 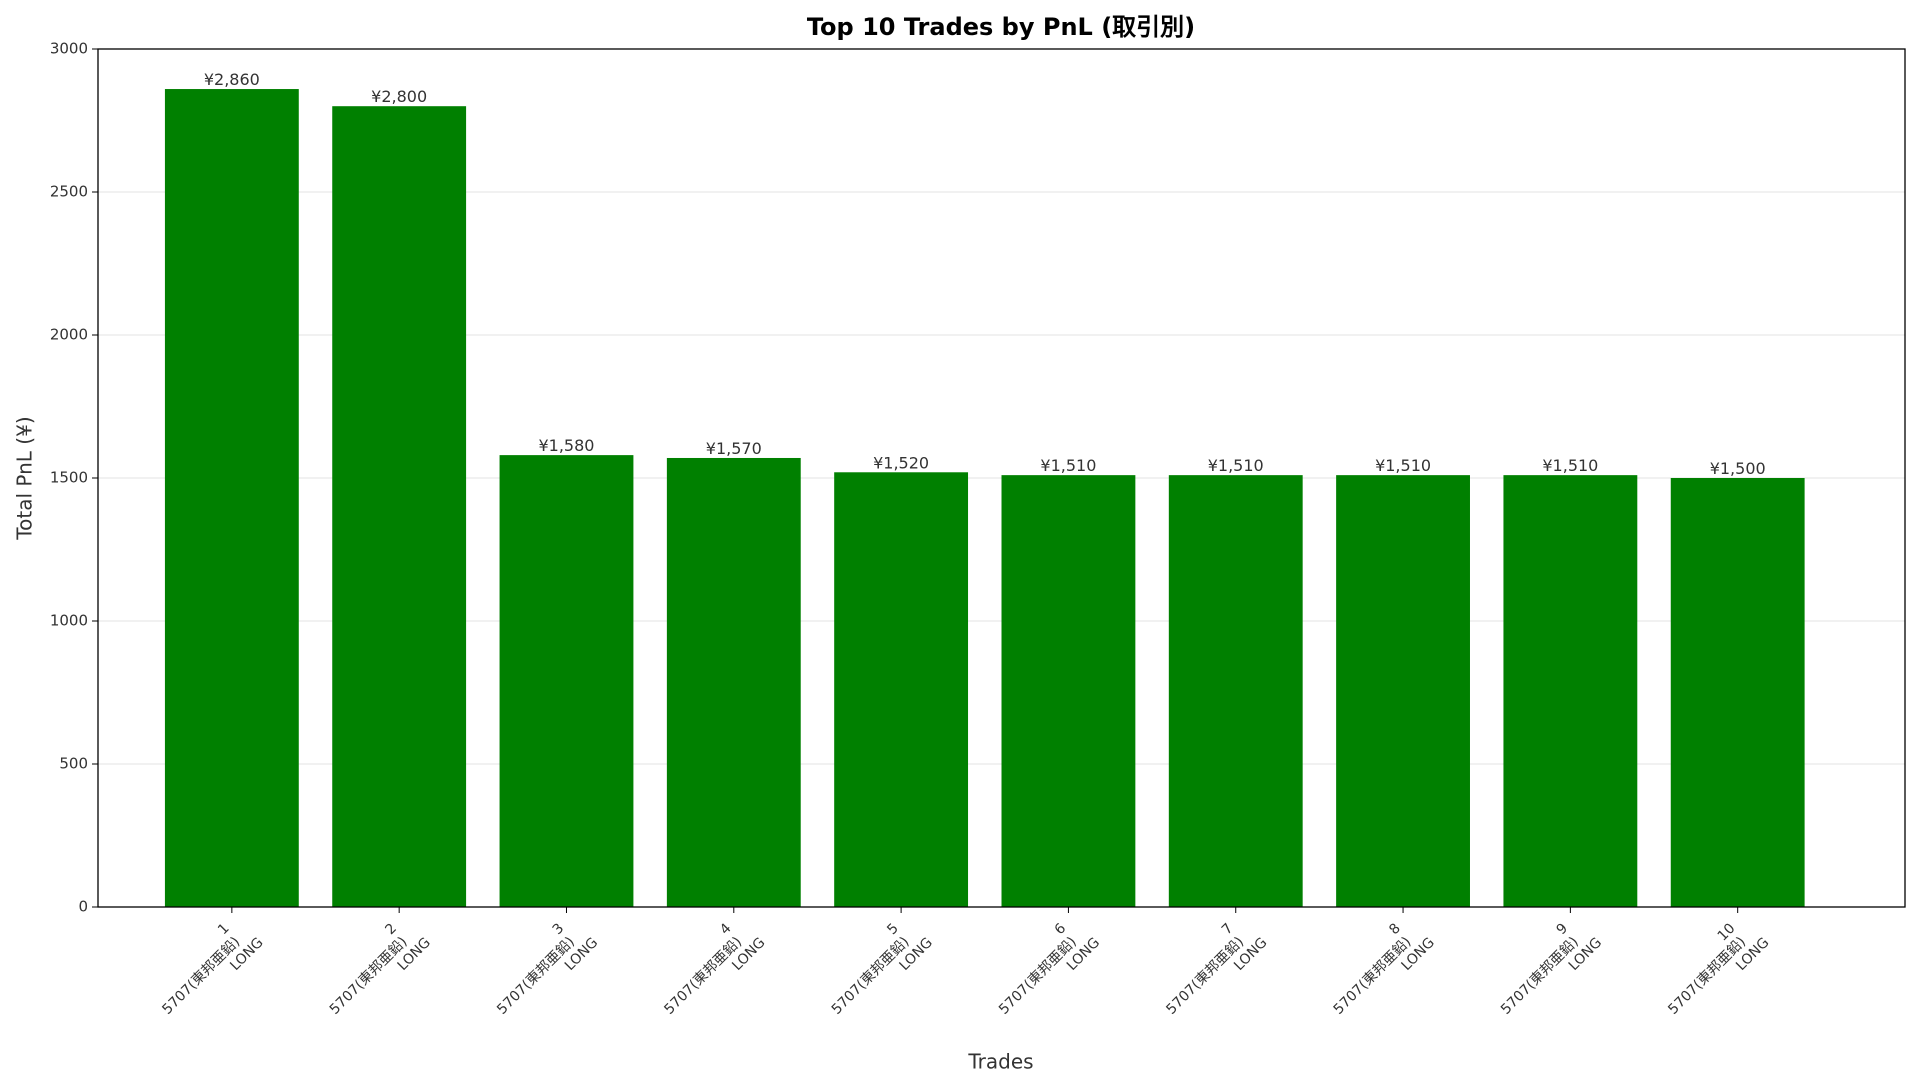 What do you see at coordinates (69, 621) in the screenshot?
I see `y-tick-label: 1000` at bounding box center [69, 621].